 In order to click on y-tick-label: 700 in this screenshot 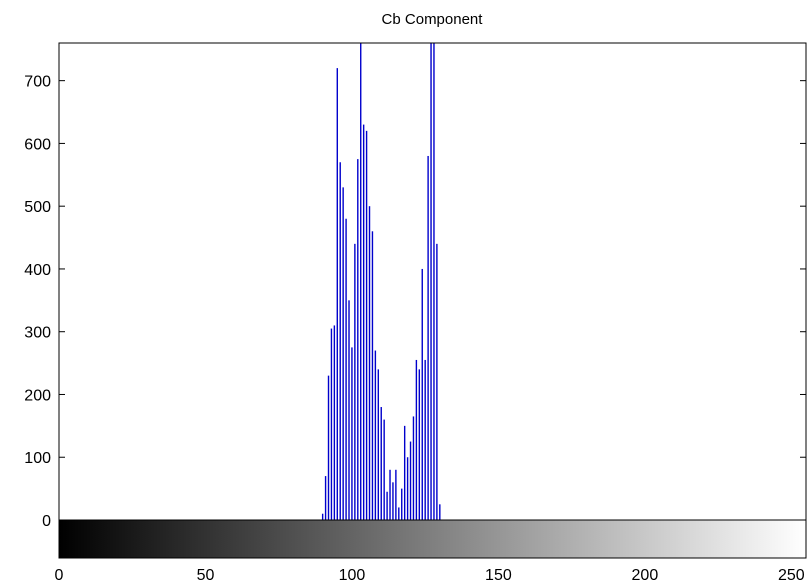, I will do `click(37, 82)`.